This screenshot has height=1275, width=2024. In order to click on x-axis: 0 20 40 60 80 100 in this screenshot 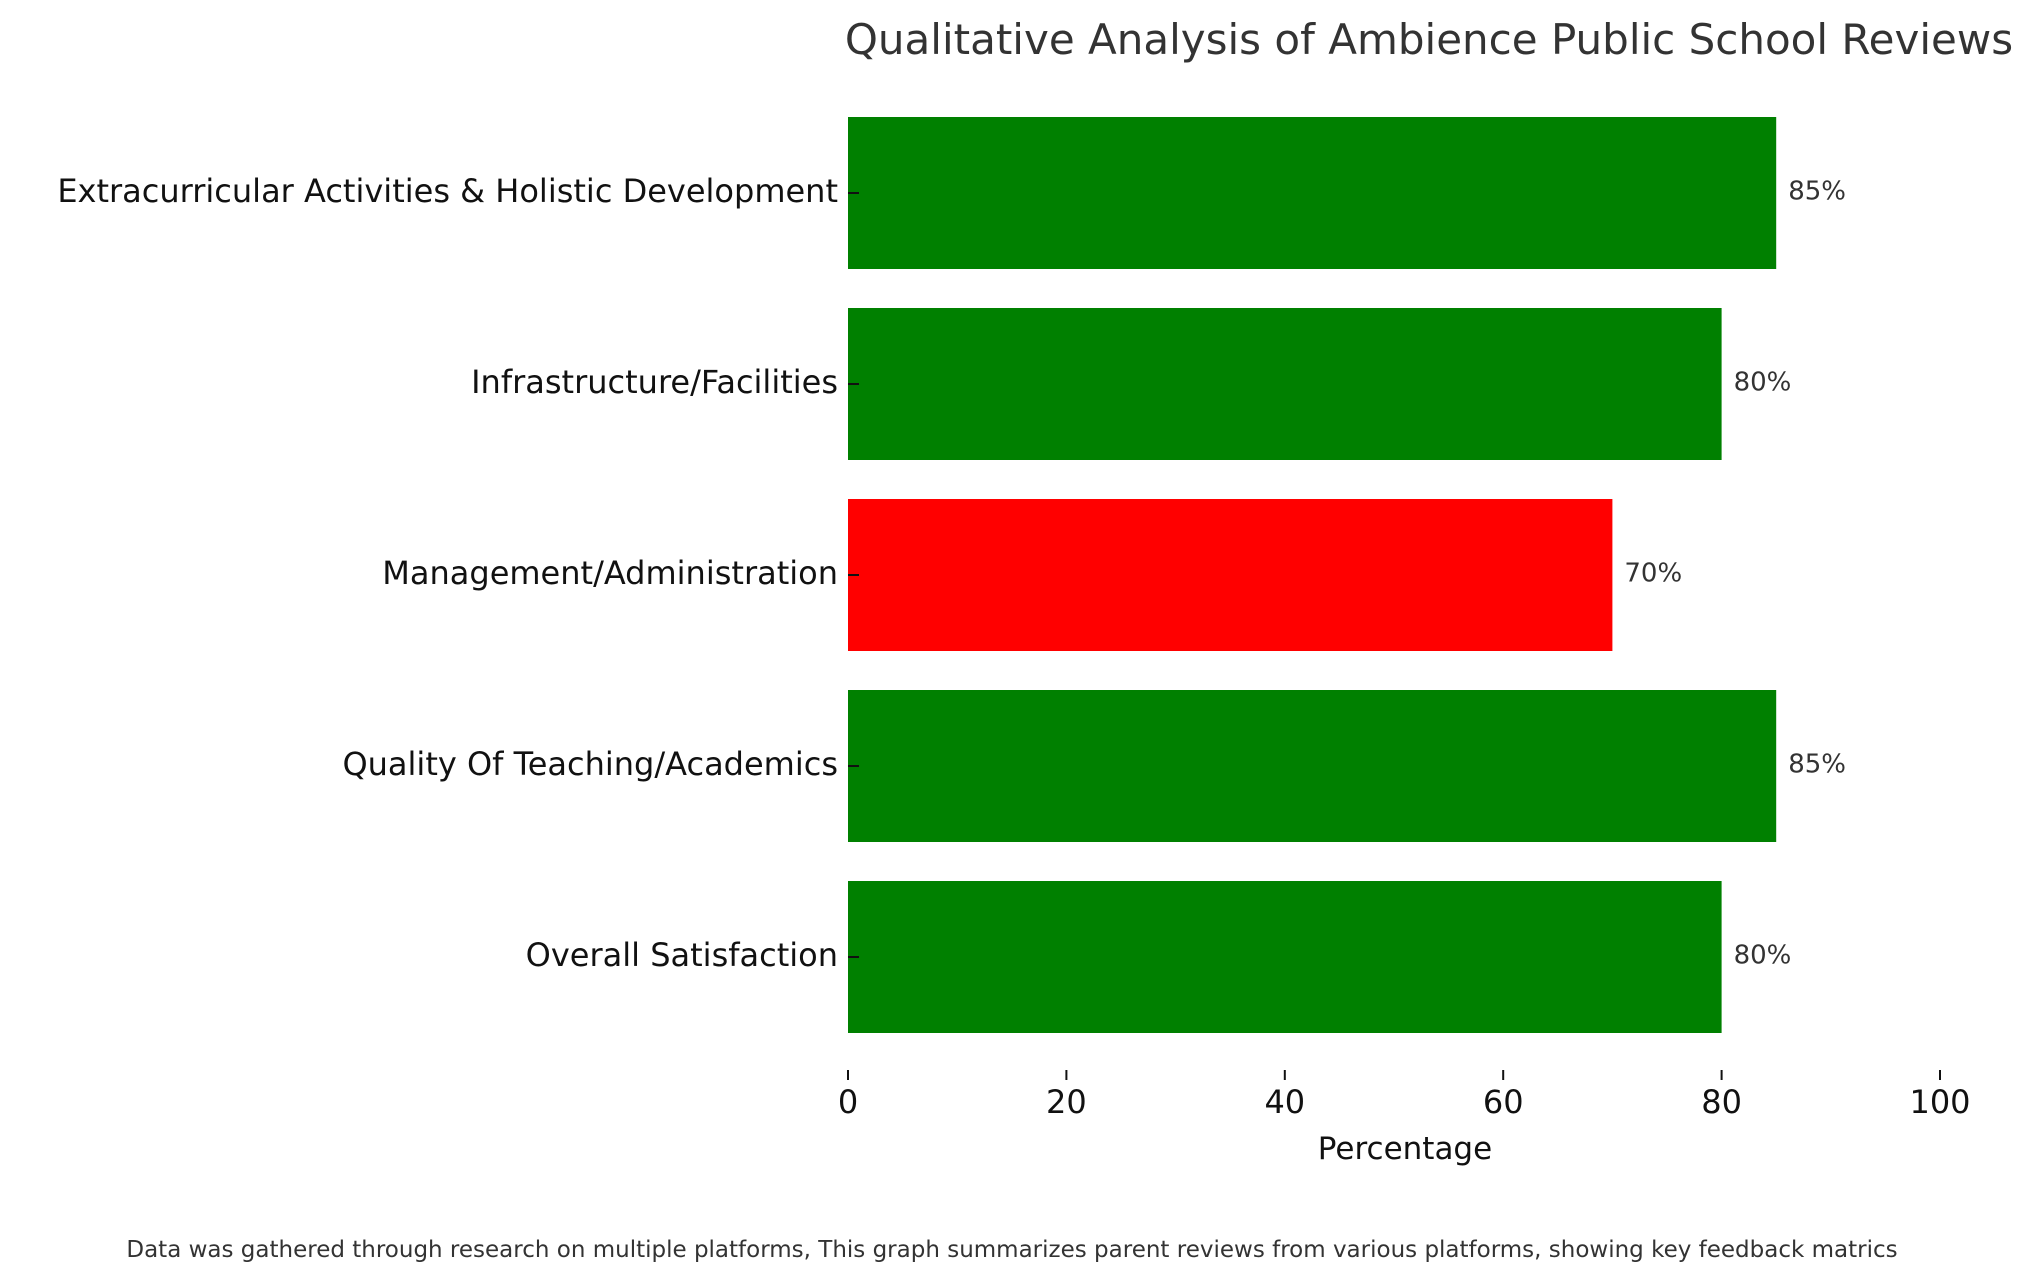, I will do `click(1404, 1095)`.